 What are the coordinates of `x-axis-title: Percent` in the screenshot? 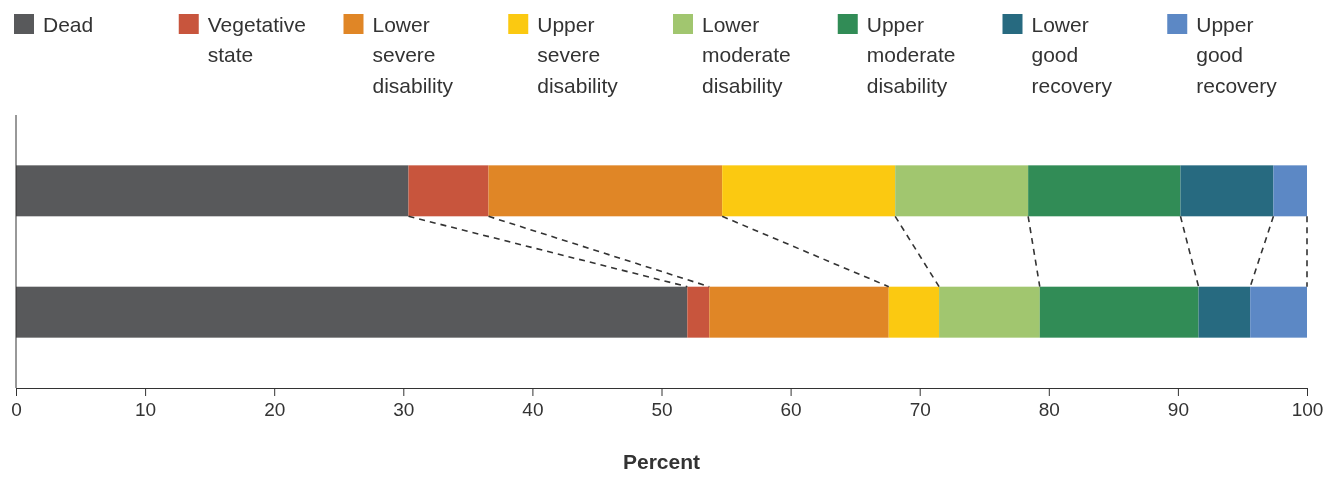 It's located at (661, 461).